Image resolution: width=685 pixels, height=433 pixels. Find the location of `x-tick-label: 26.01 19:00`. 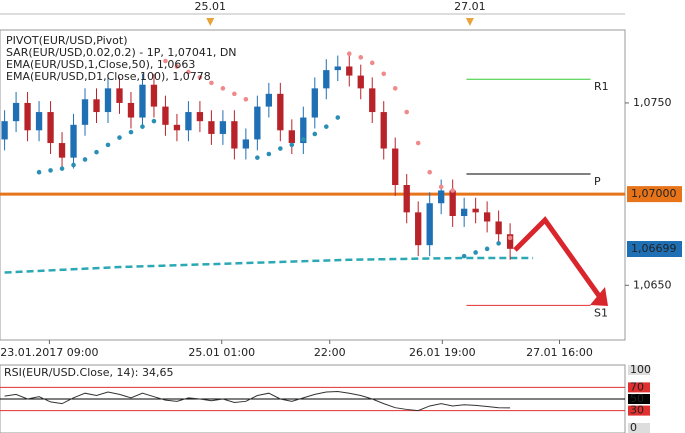

x-tick-label: 26.01 19:00 is located at coordinates (442, 352).